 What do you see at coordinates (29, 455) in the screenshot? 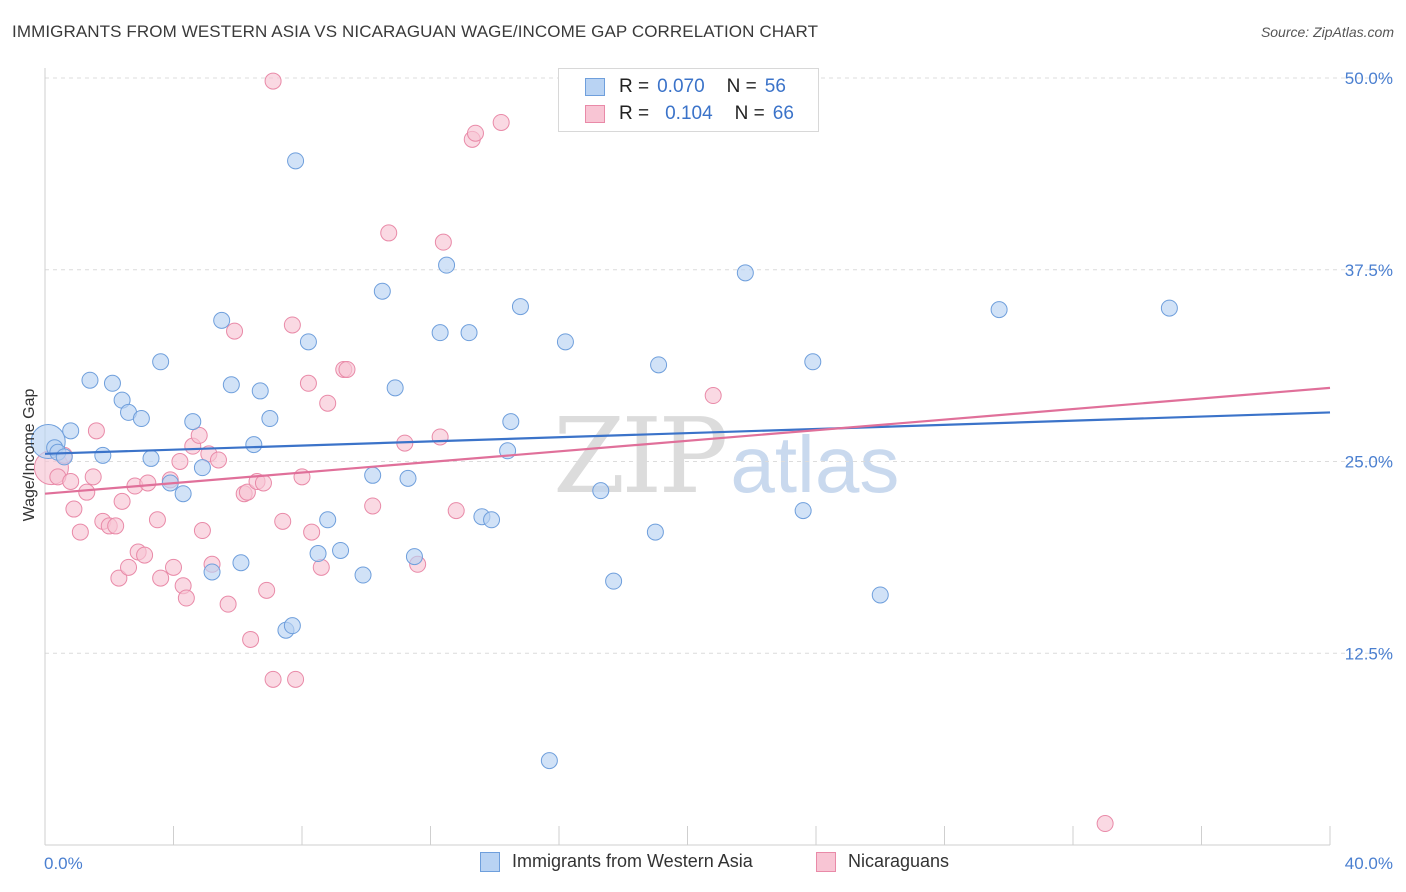
I see `y-axis-label: Wage/Income Gap` at bounding box center [29, 455].